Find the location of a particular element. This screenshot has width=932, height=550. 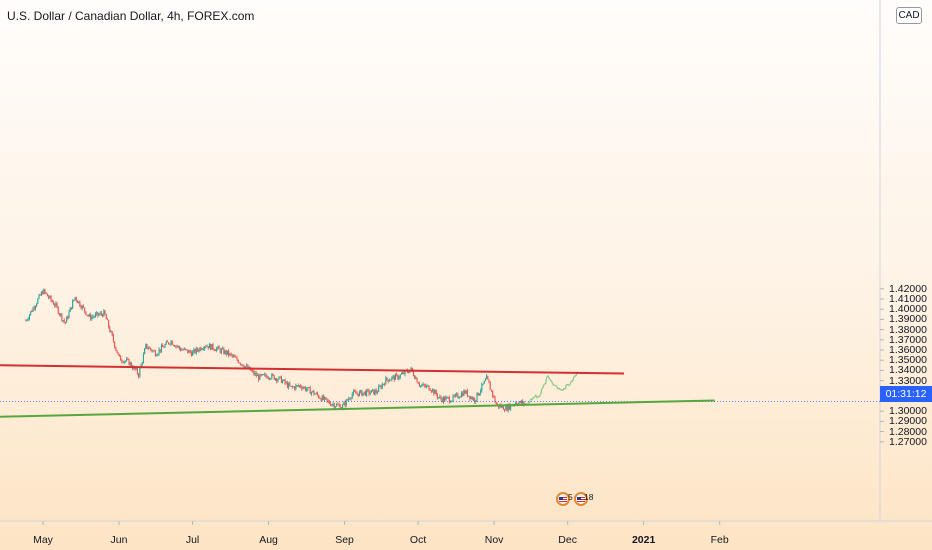

price-tick-label: 1.35000 is located at coordinates (908, 360).